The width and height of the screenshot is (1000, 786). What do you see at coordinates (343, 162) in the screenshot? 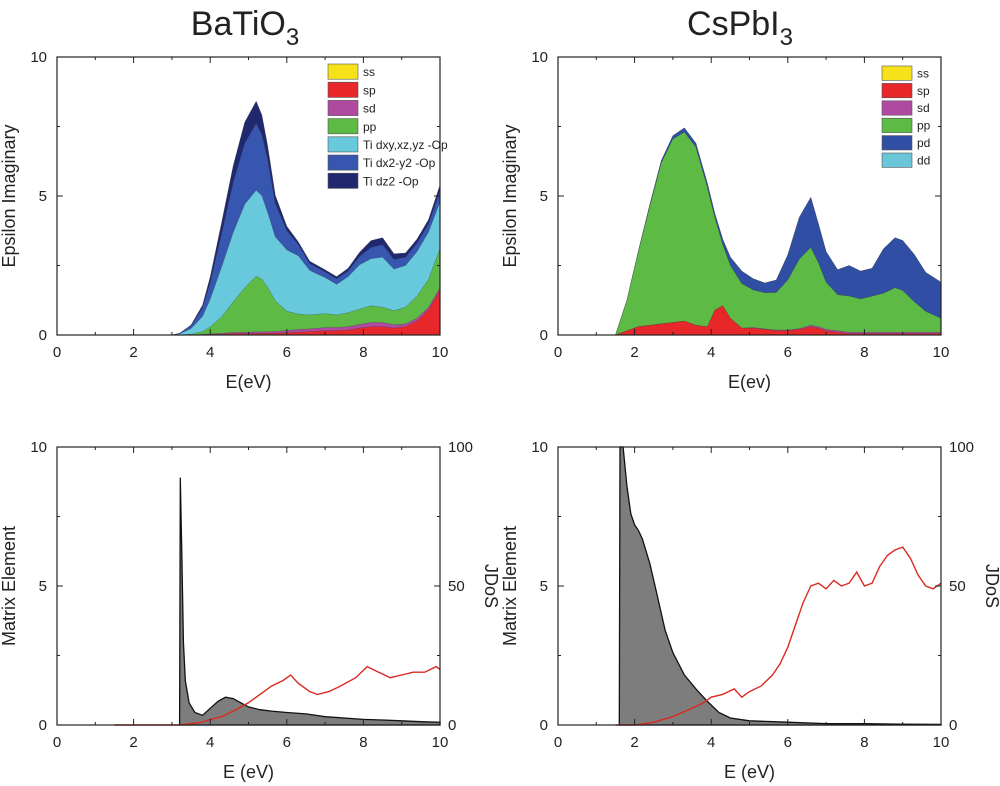
I see `legend-swatch-ti-dx2-y2-op` at bounding box center [343, 162].